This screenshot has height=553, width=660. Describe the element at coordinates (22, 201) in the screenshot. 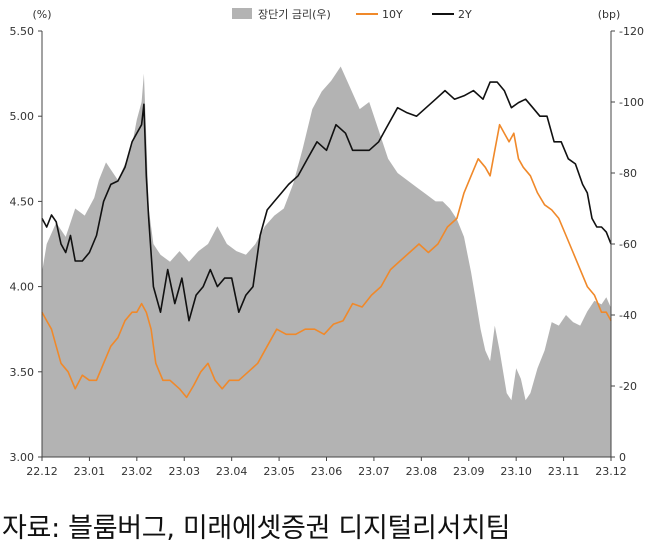

I see `left-tick-label: 4.50` at that location.